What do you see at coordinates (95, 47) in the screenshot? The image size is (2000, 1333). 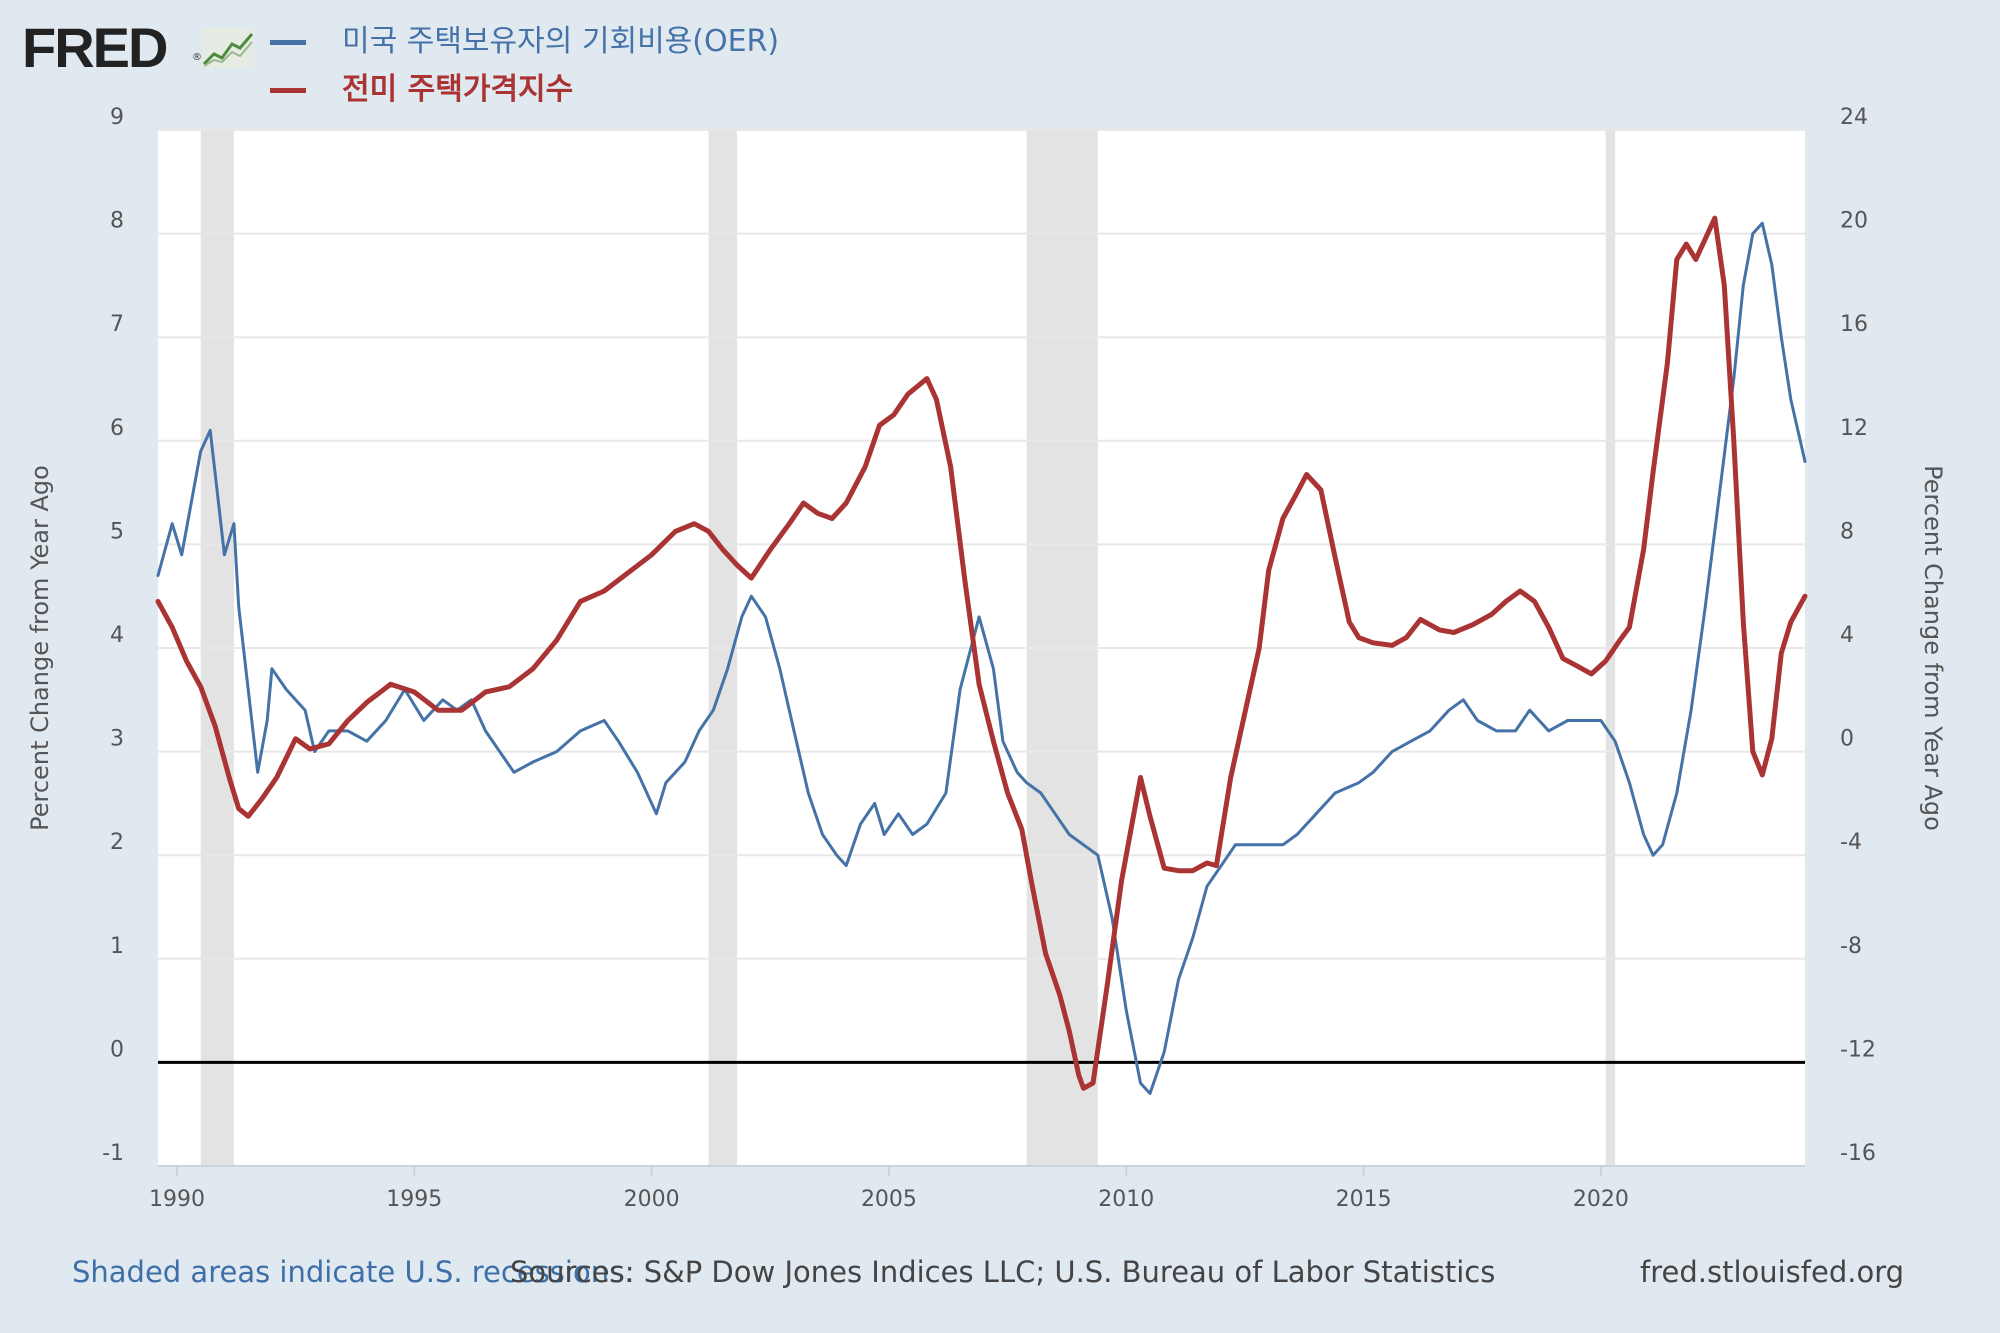 I see `fred-logo-text: FRED` at bounding box center [95, 47].